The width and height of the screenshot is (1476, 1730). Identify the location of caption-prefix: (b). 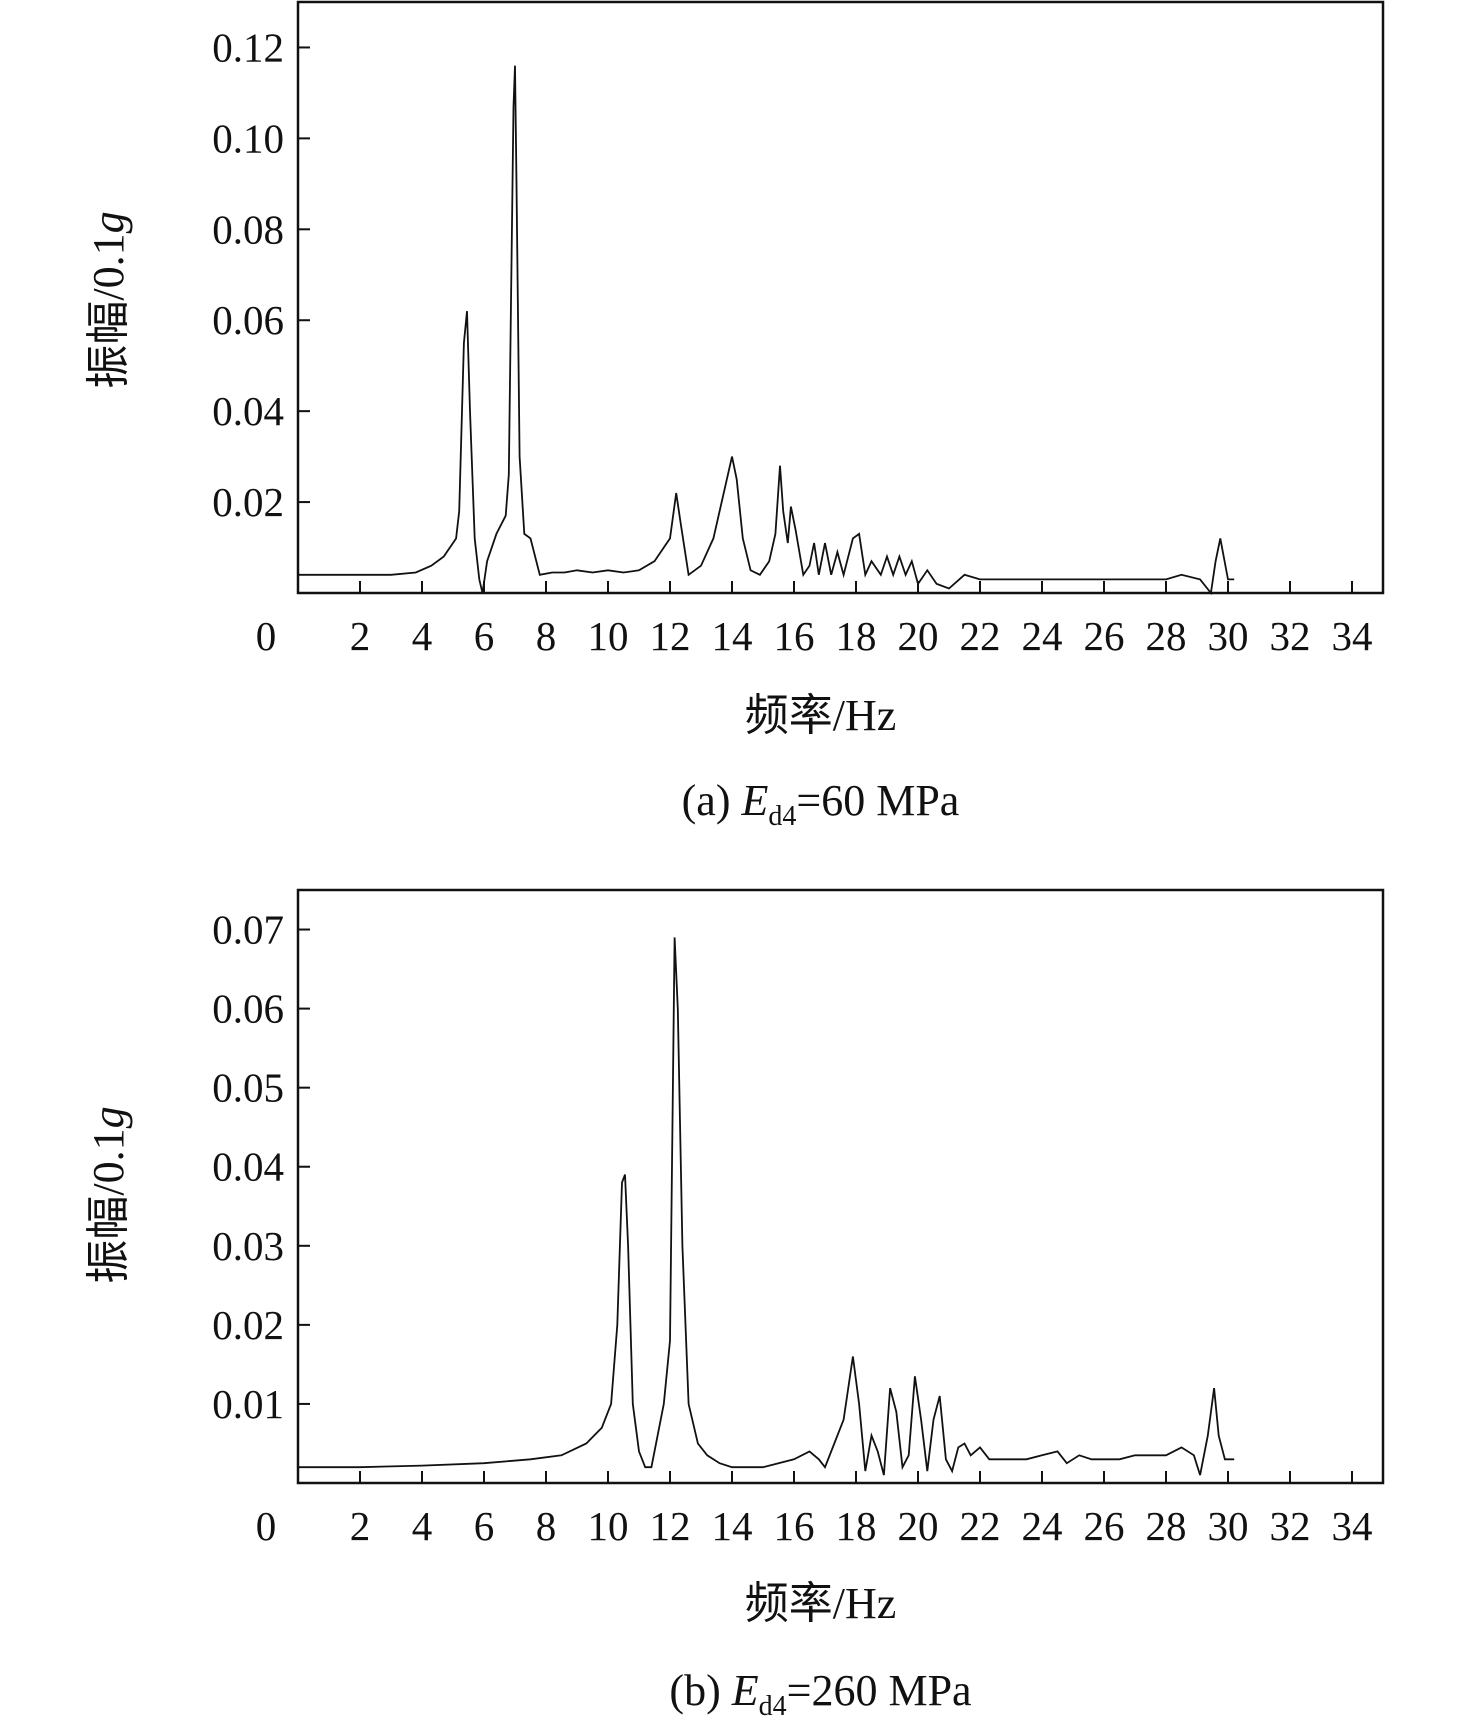
(700, 1690).